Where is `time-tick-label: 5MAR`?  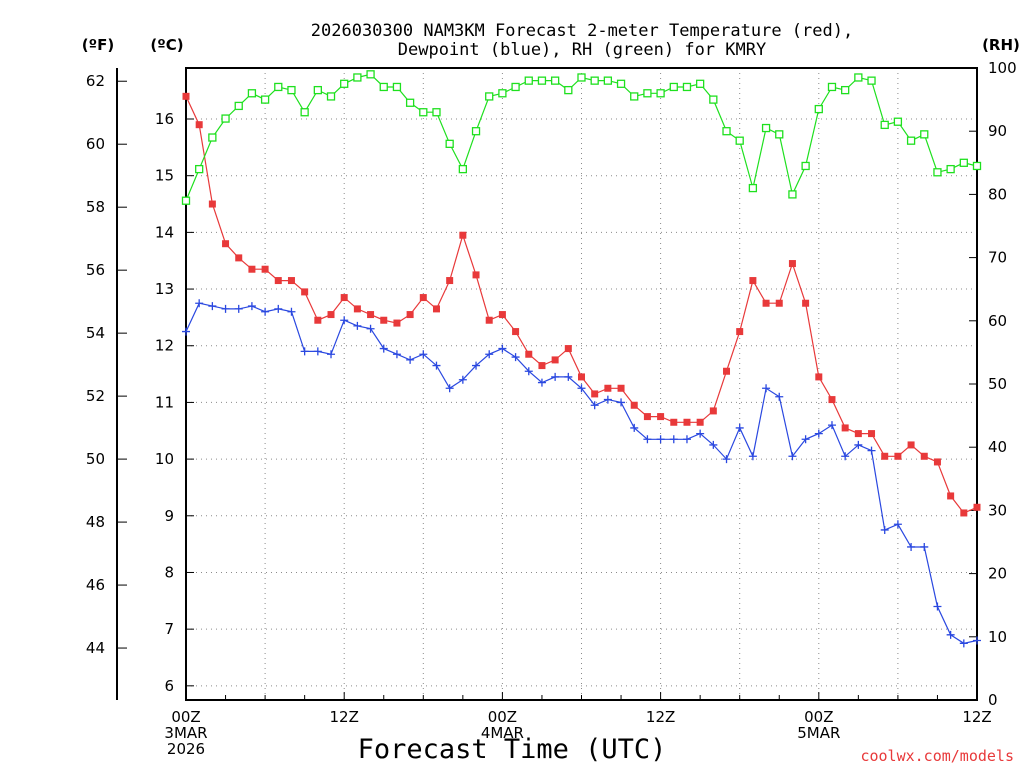
time-tick-label: 5MAR is located at coordinates (818, 733).